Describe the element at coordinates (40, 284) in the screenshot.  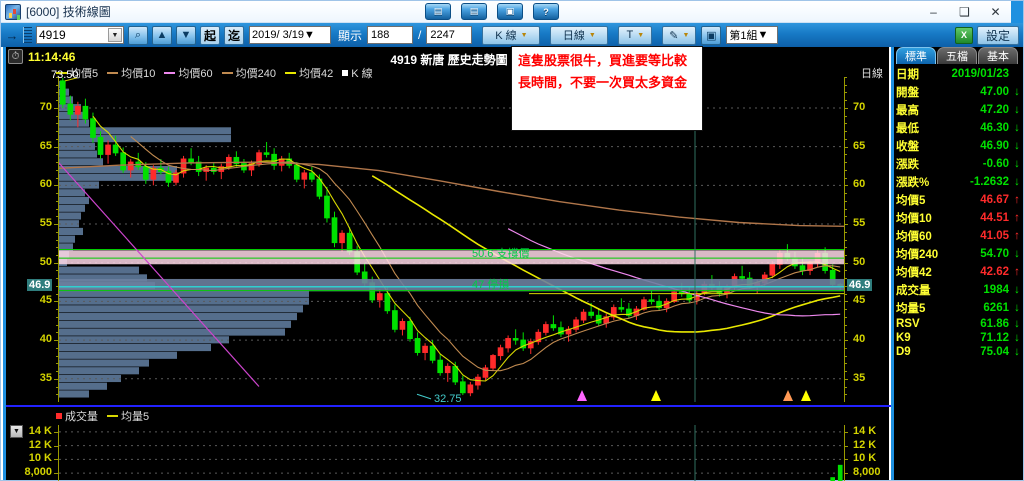
I see `current-price-tag-left: 46.9` at that location.